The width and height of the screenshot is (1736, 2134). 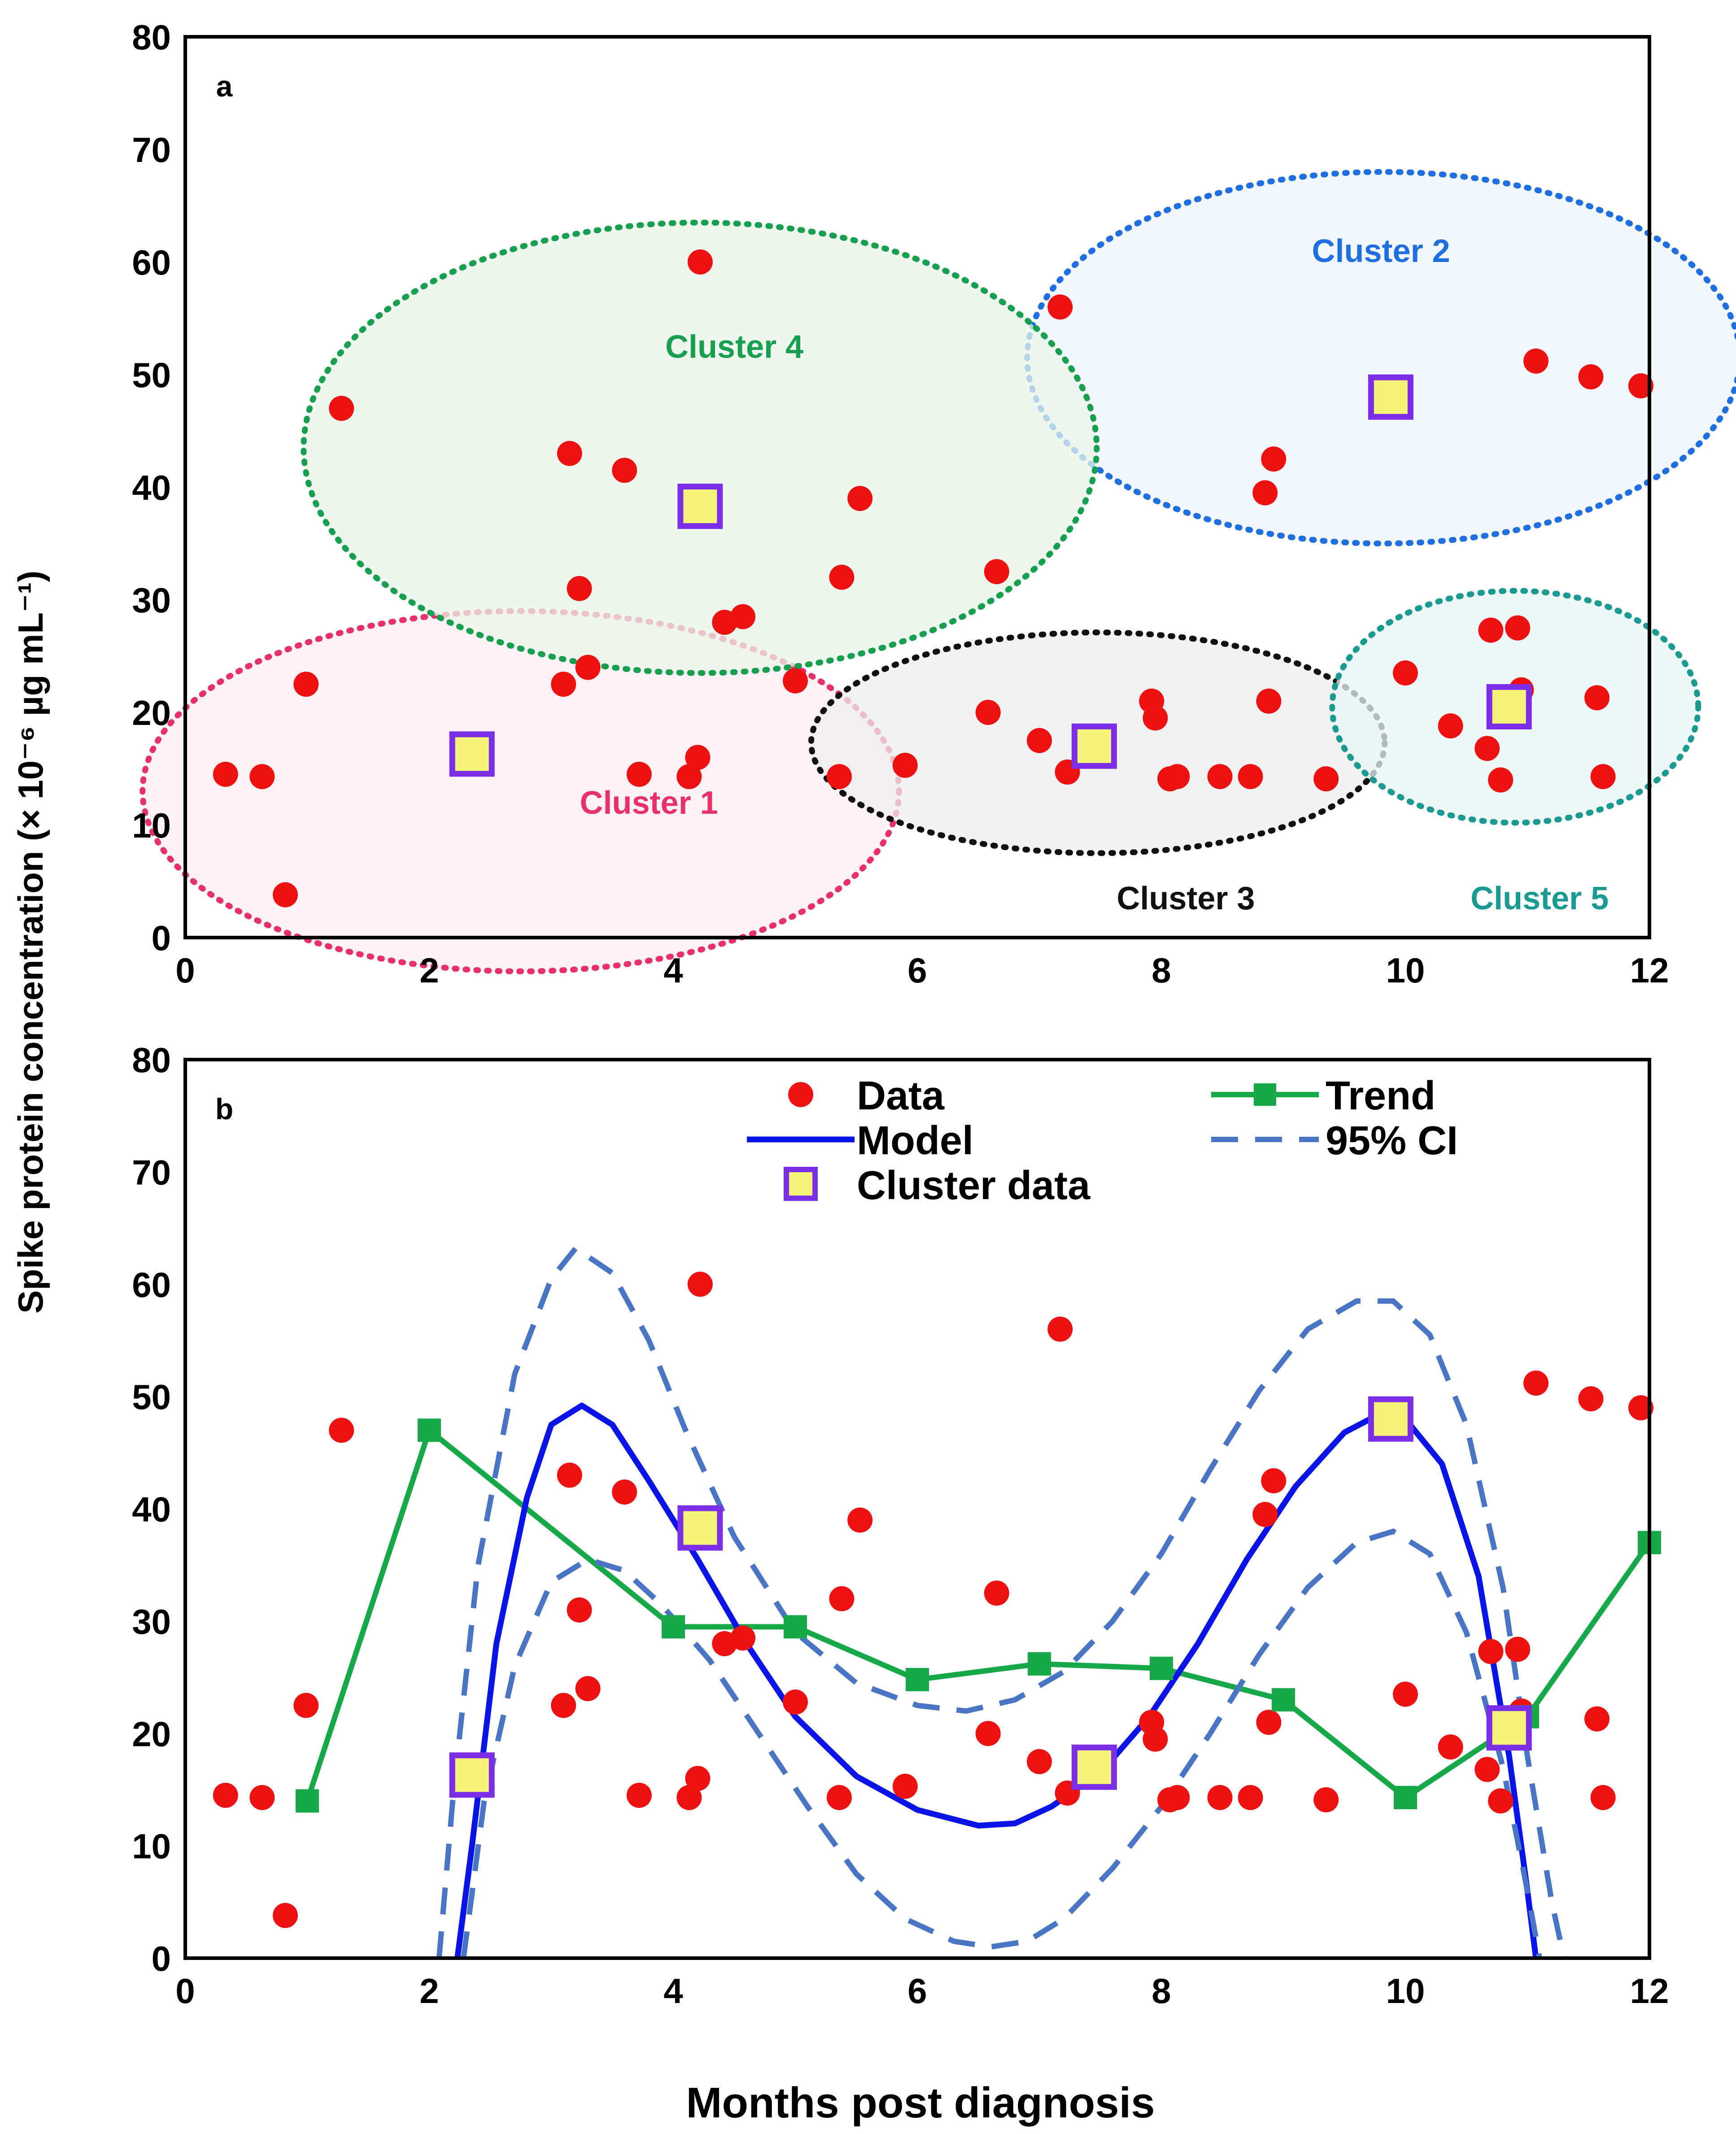 I want to click on legend-data-marker, so click(x=801, y=1094).